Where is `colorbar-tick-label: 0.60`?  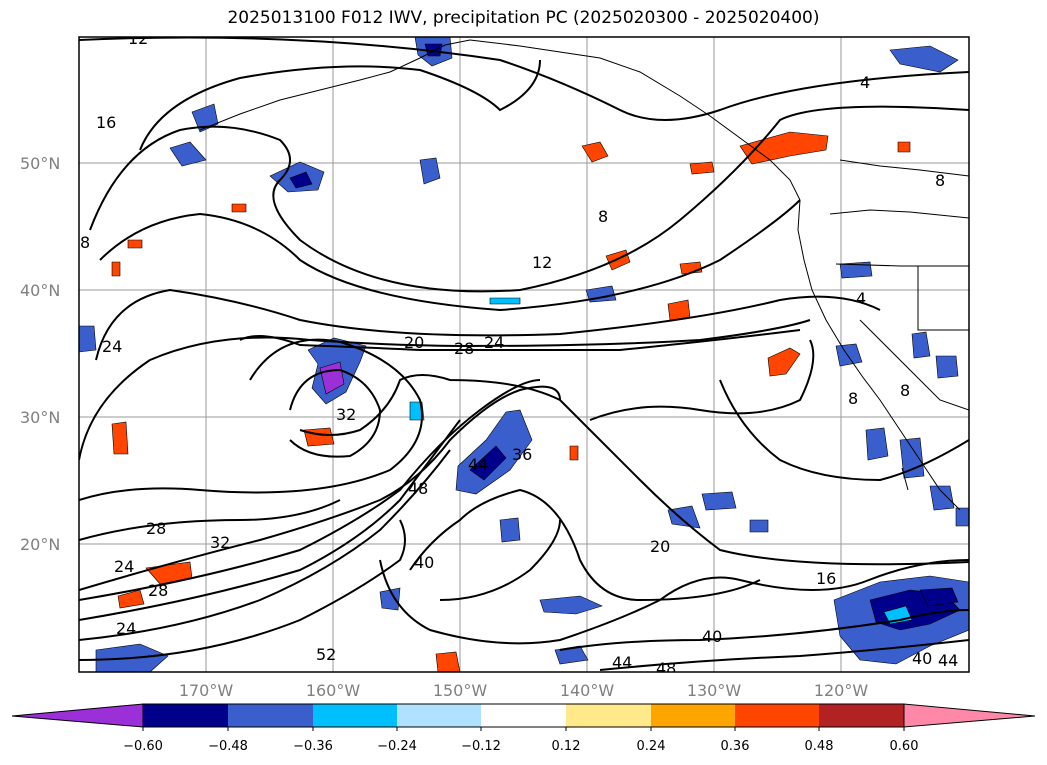
colorbar-tick-label: 0.60 is located at coordinates (904, 746).